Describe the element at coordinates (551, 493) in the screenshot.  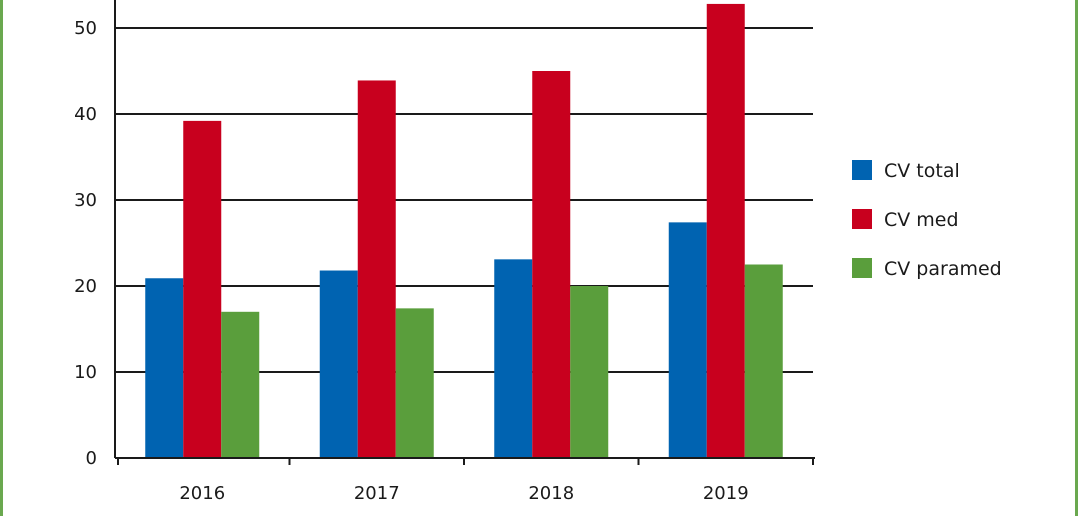
I see `x-tick-label: 2018` at that location.